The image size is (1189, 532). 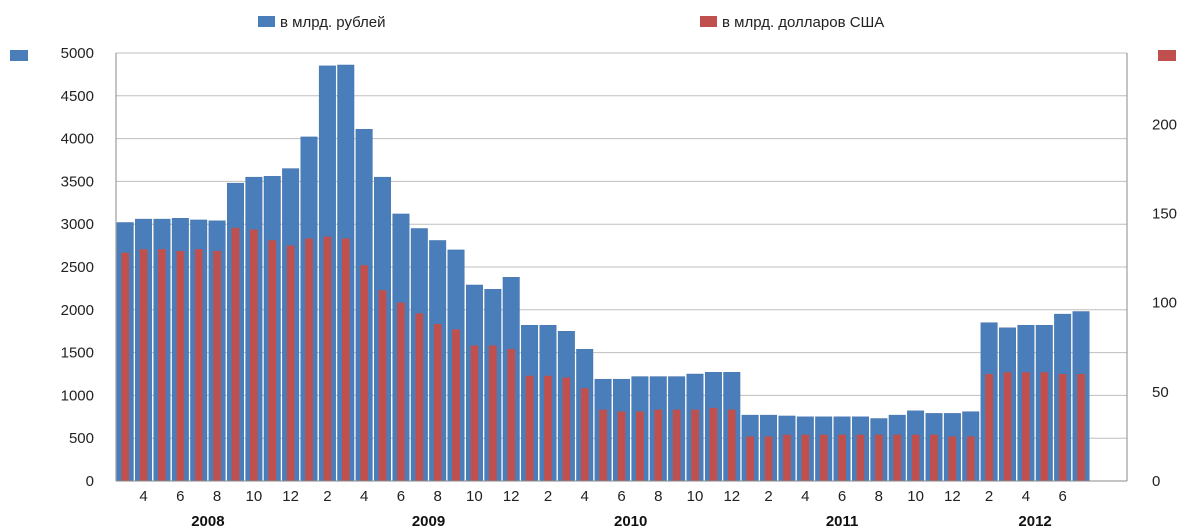 I want to click on year-label: 2012, so click(x=1034, y=521).